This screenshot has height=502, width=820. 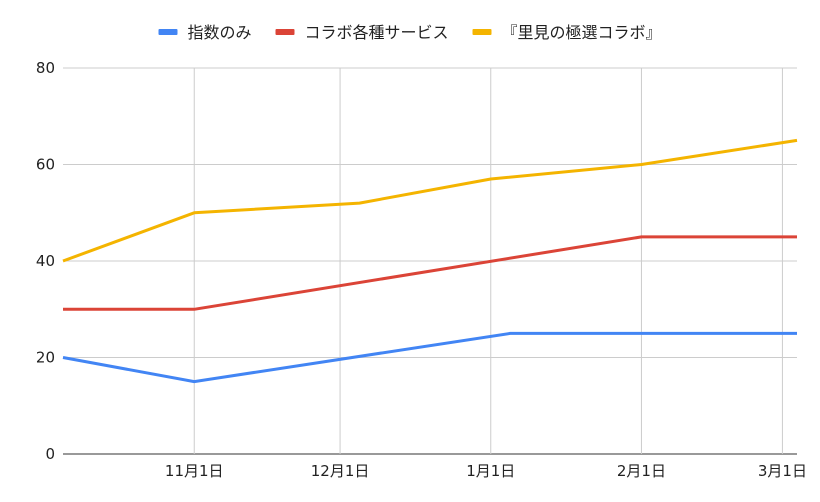 I want to click on legend-item-1: コラボ各種サービス, so click(x=362, y=32).